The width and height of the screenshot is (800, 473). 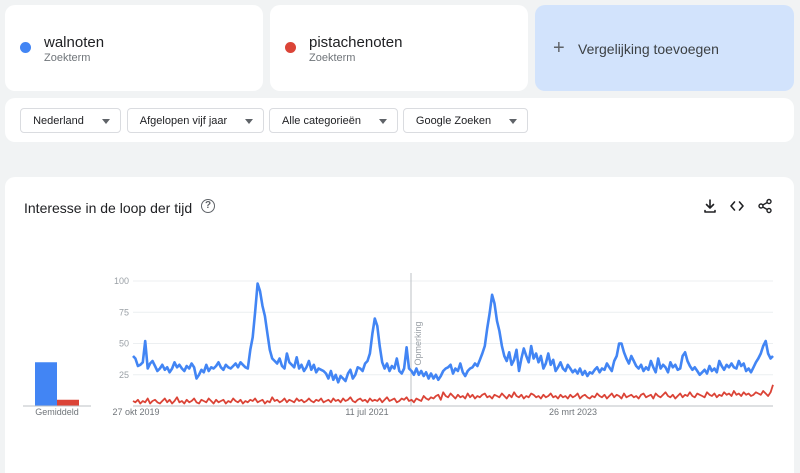 What do you see at coordinates (453, 121) in the screenshot?
I see `search-type-value: Google Zoeken` at bounding box center [453, 121].